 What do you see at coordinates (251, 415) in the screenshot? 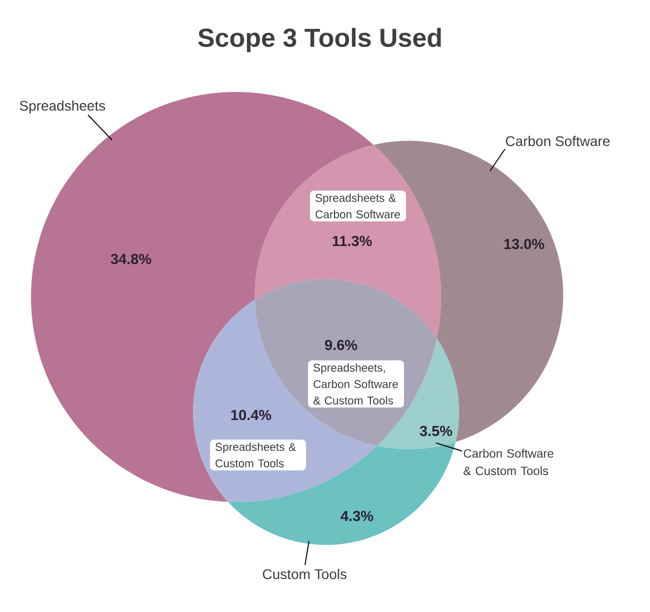
I see `data-label: 10.4%` at bounding box center [251, 415].